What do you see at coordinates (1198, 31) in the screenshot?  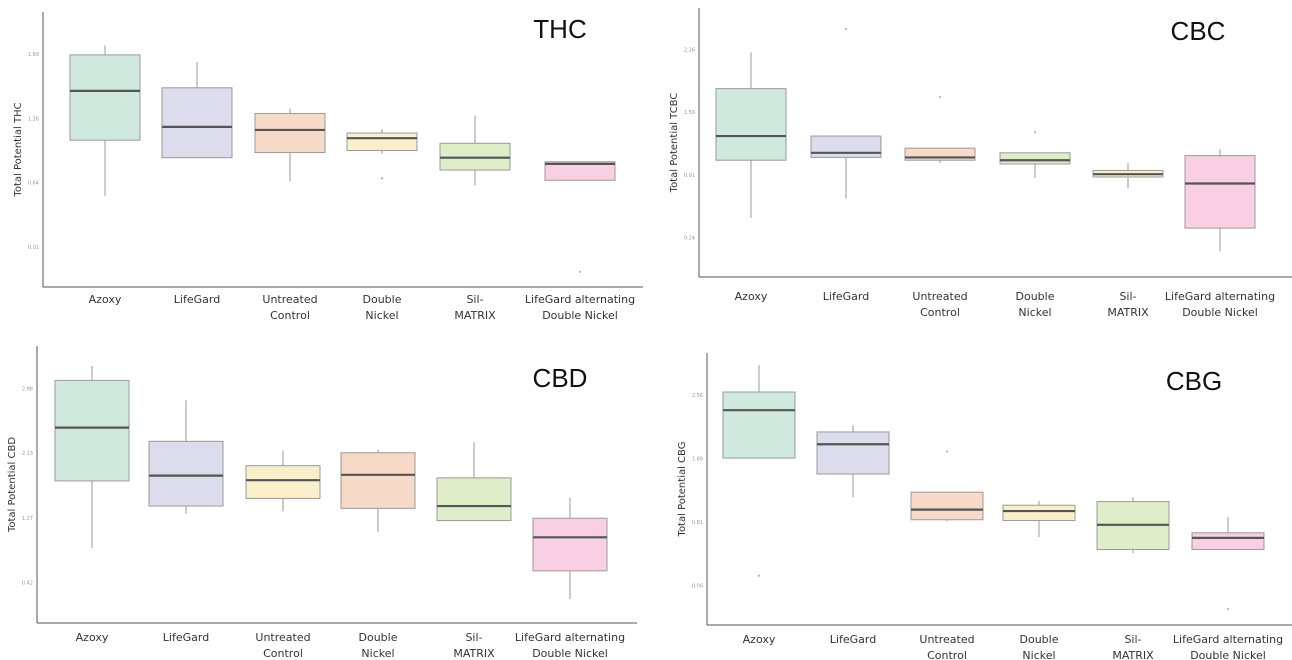 I see `chart-title: CBC` at bounding box center [1198, 31].